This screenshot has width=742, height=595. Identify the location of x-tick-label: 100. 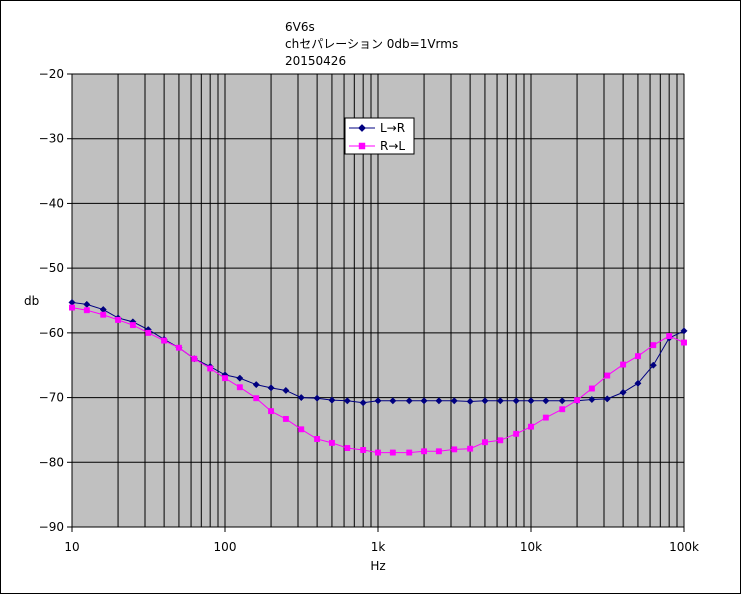
(225, 547).